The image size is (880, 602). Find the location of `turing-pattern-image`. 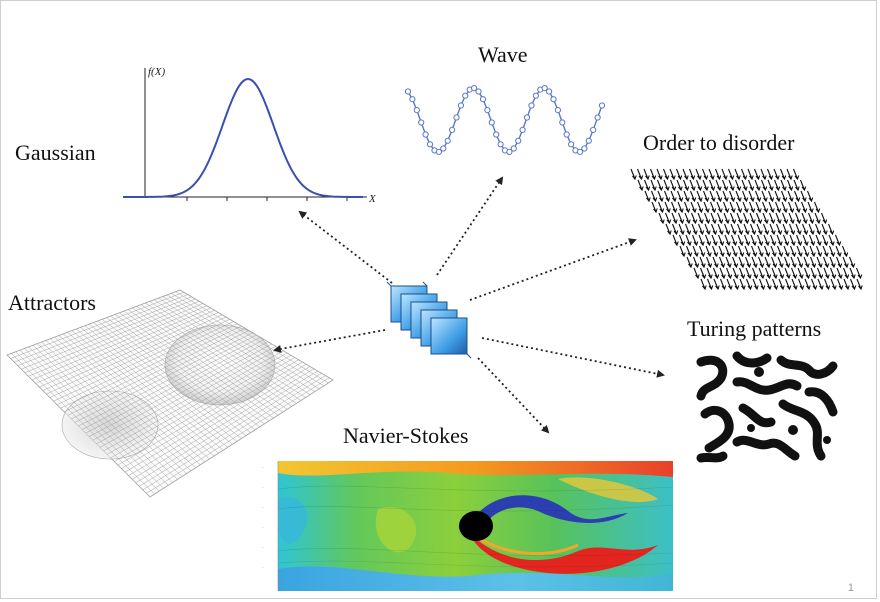

turing-pattern-image is located at coordinates (767, 407).